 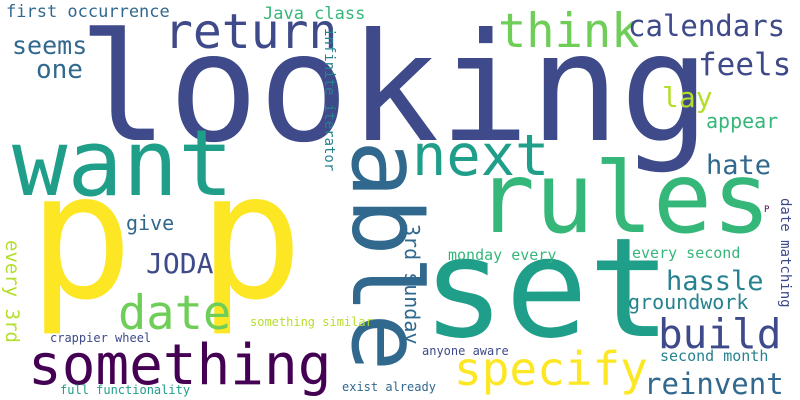 I want to click on word-every-second: every second, so click(x=686, y=253).